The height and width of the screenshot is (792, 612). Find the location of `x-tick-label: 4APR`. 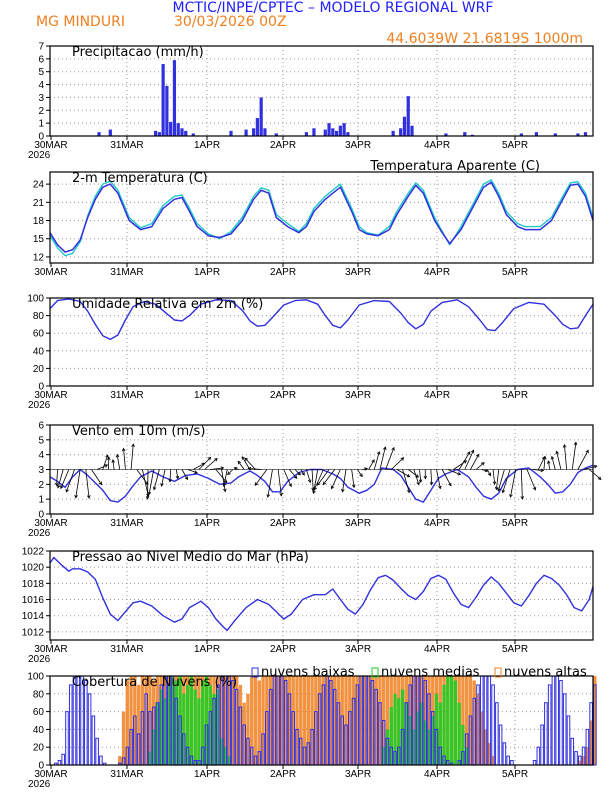

x-tick-label: 4APR is located at coordinates (437, 774).